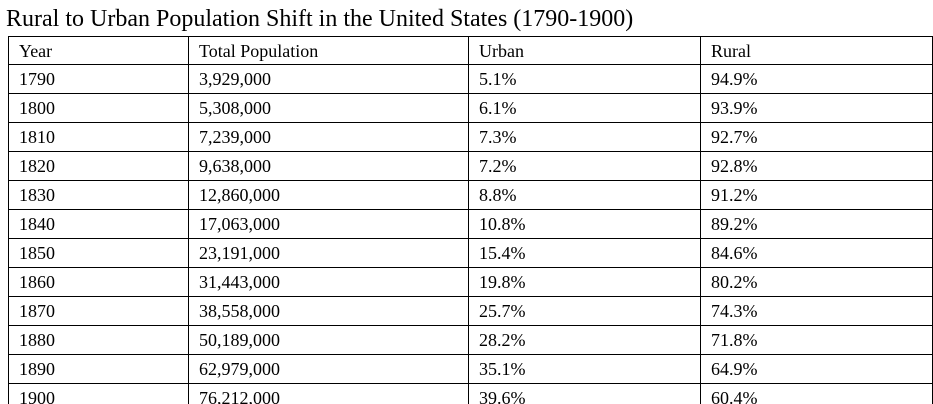 This screenshot has width=933, height=404. Describe the element at coordinates (584, 253) in the screenshot. I see `urban-cell: 15.4%` at that location.